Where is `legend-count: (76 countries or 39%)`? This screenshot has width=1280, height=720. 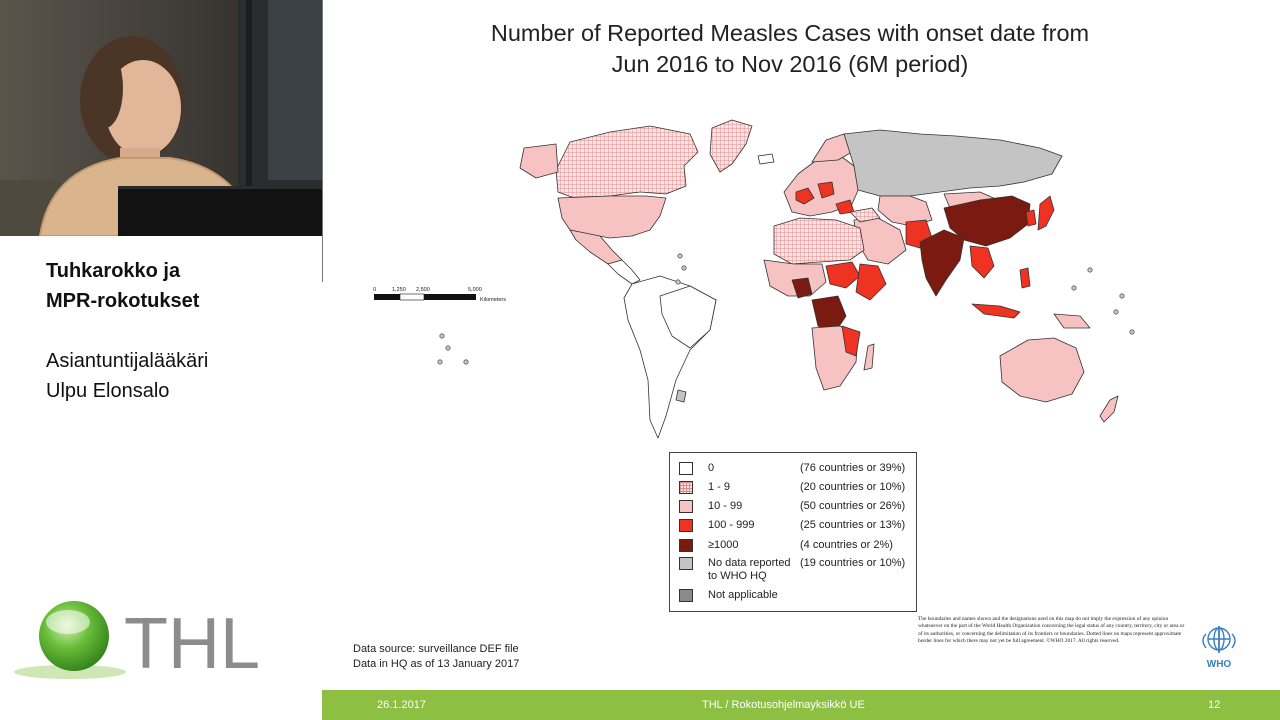
legend-count: (76 countries or 39%) is located at coordinates (853, 468).